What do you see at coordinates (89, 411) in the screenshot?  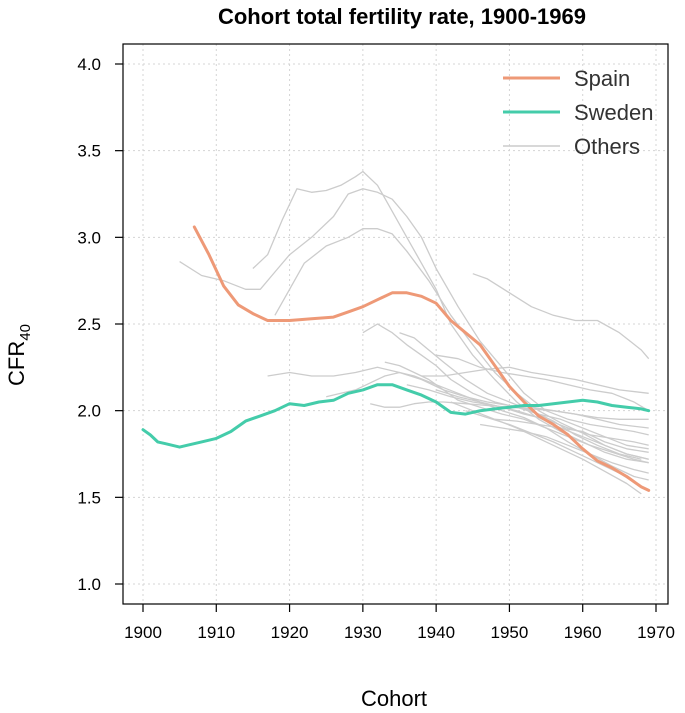 I see `y-tick-label: 2.0` at bounding box center [89, 411].